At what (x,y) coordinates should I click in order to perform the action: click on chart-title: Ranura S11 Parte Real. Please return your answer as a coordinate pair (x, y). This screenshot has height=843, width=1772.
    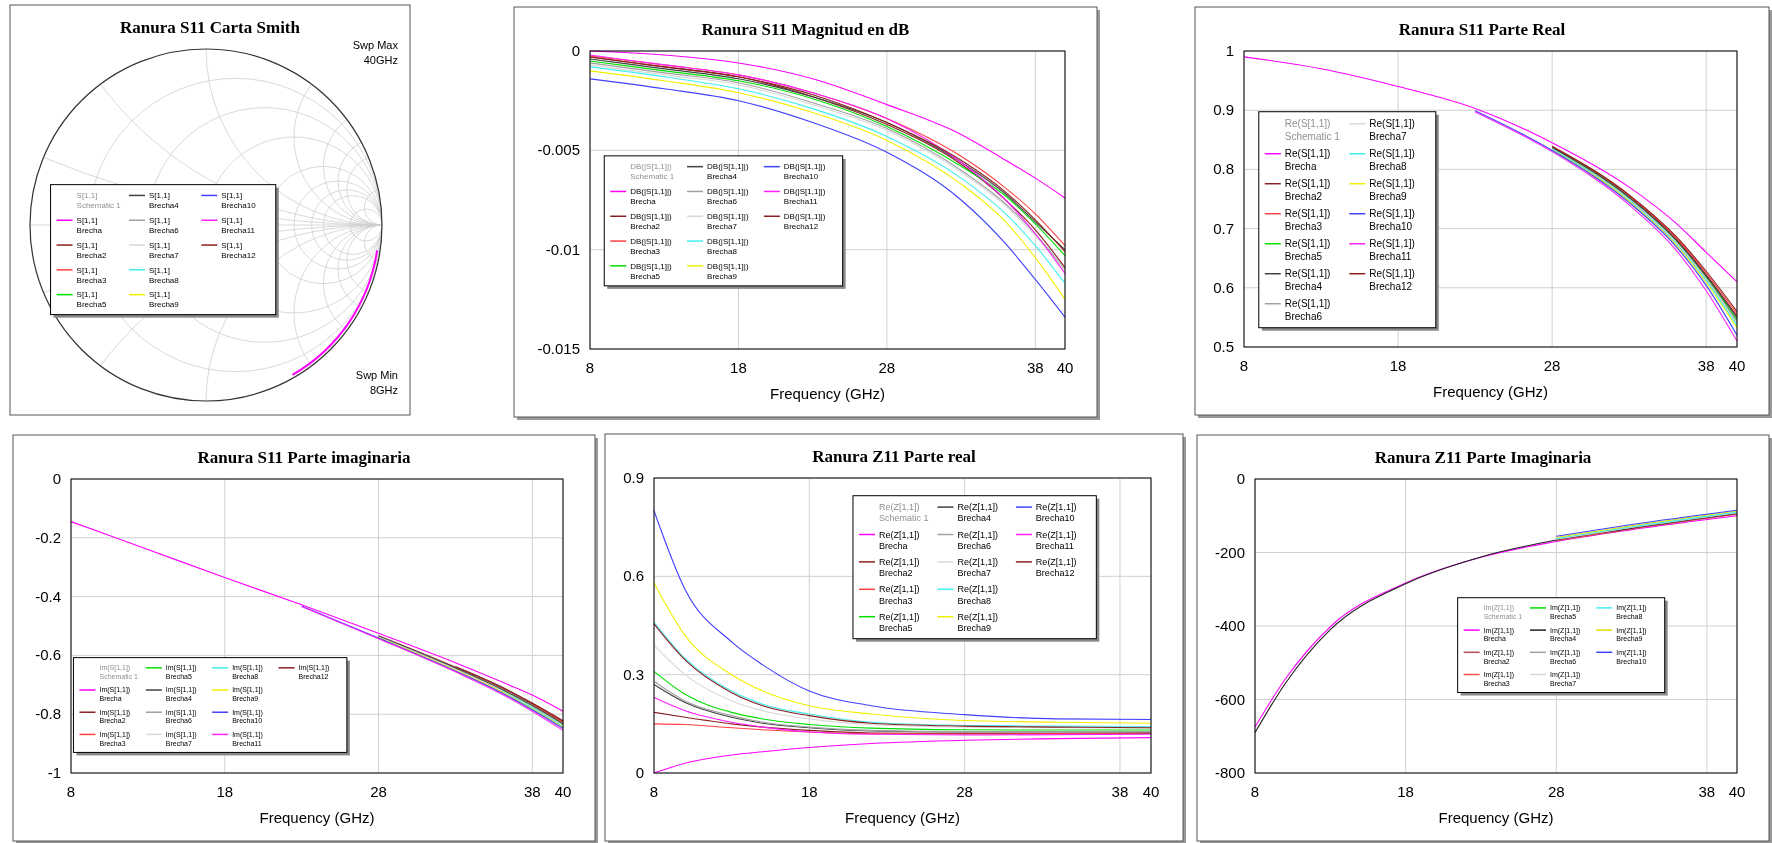
    Looking at the image, I should click on (1482, 29).